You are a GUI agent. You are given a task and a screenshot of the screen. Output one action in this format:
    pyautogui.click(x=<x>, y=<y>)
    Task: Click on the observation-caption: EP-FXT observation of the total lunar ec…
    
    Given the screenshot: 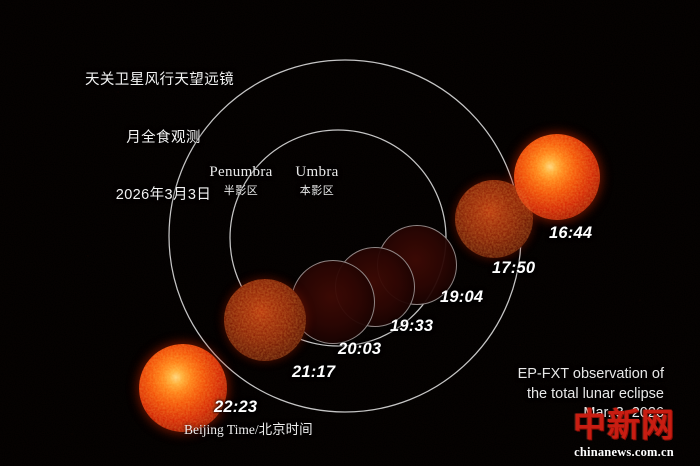 What is the action you would take?
    pyautogui.click(x=591, y=394)
    